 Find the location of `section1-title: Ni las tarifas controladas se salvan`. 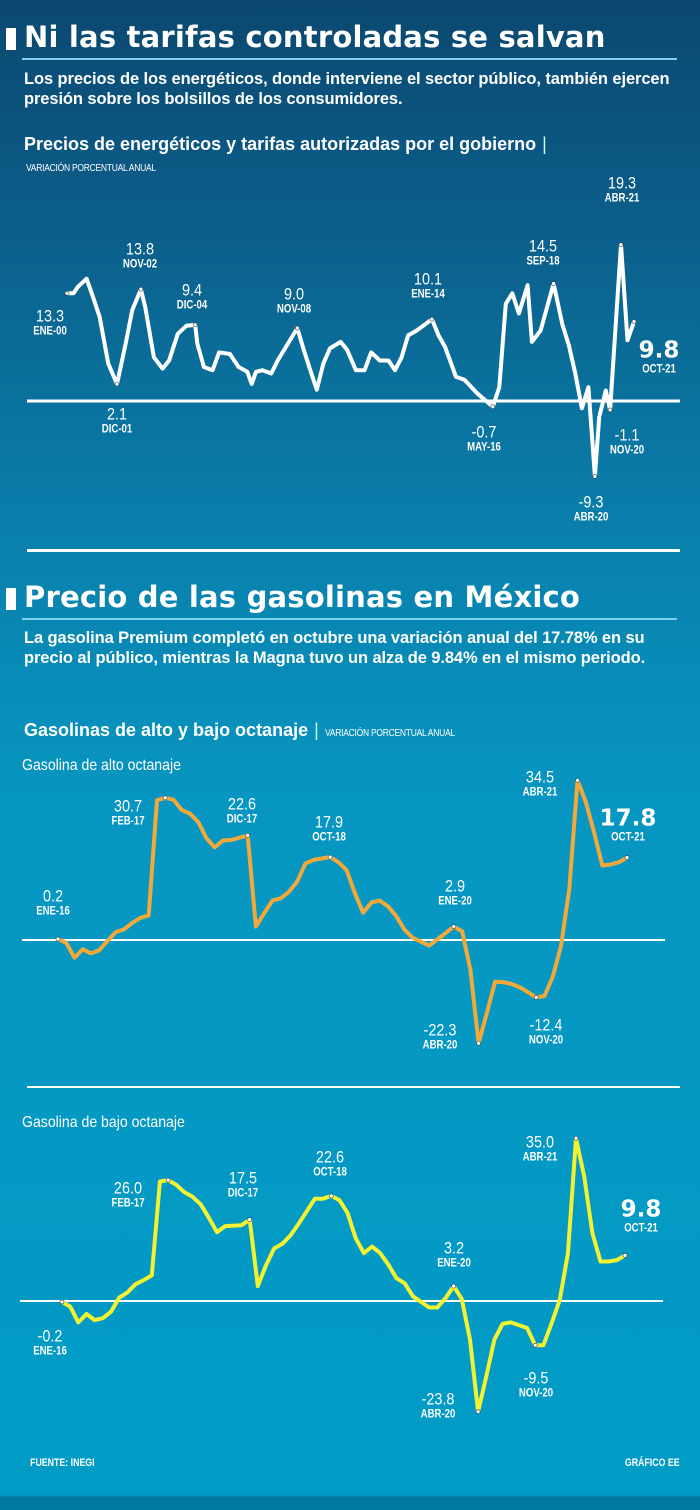

section1-title: Ni las tarifas controladas se salvan is located at coordinates (315, 37).